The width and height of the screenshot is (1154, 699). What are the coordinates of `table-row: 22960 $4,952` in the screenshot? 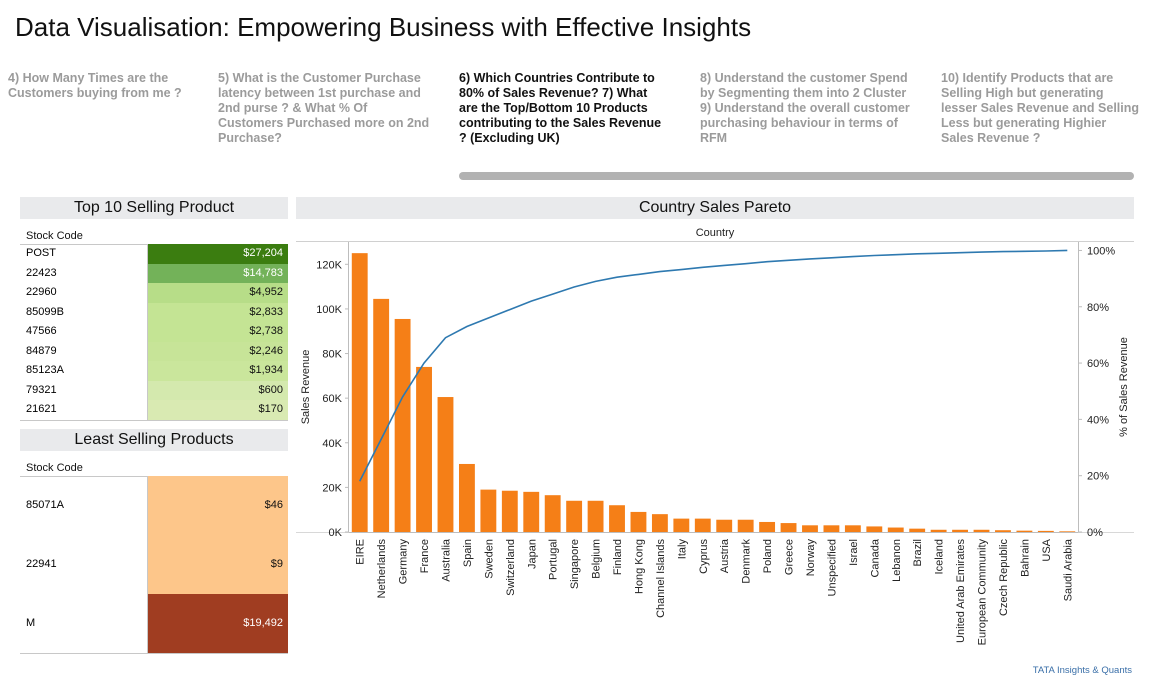 It's located at (154, 293).